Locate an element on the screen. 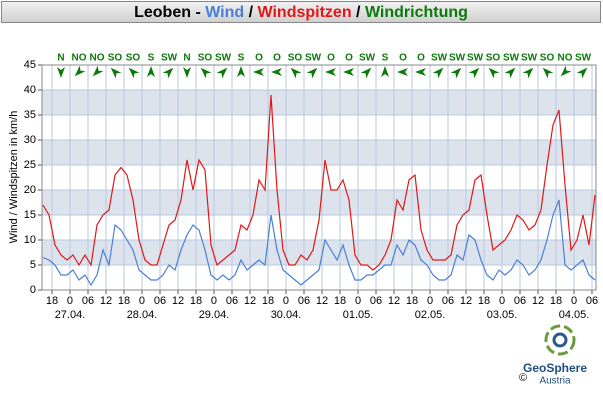  y-axis-label: Wind / Windspitzen in km/h is located at coordinates (14, 177).